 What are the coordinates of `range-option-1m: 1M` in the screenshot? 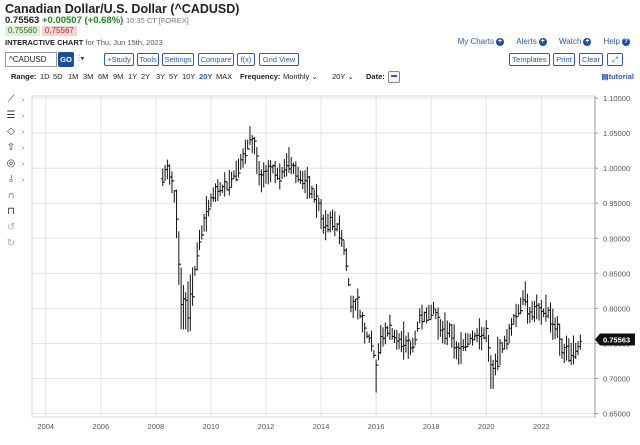 It's located at (73, 76).